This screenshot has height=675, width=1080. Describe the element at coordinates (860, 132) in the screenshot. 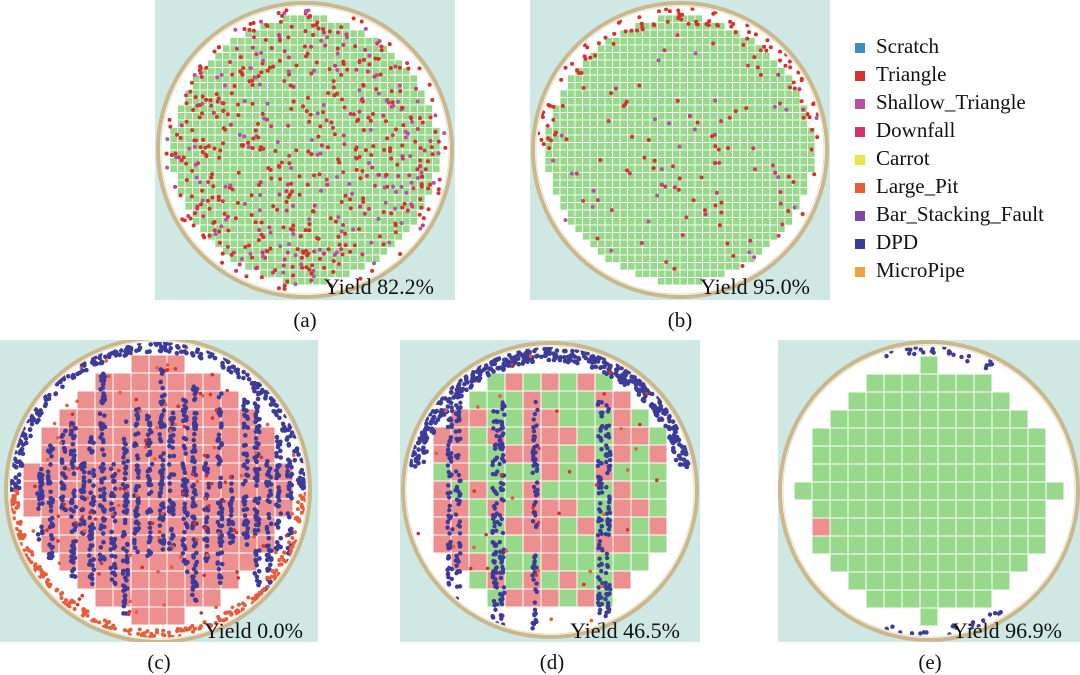

I see `legend-swatch` at that location.